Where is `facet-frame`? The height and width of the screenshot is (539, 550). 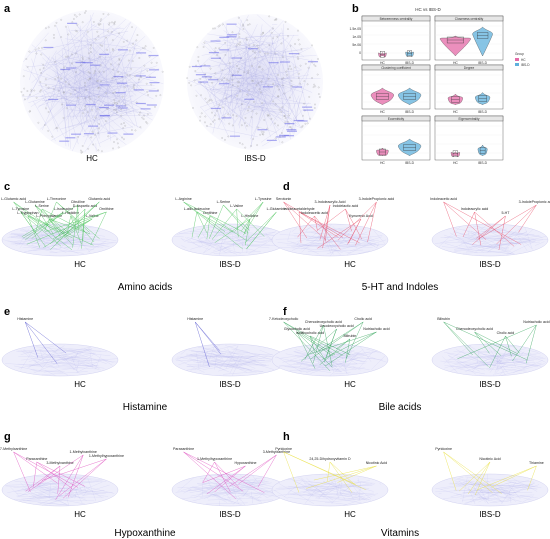 facet-frame is located at coordinates (396, 87).